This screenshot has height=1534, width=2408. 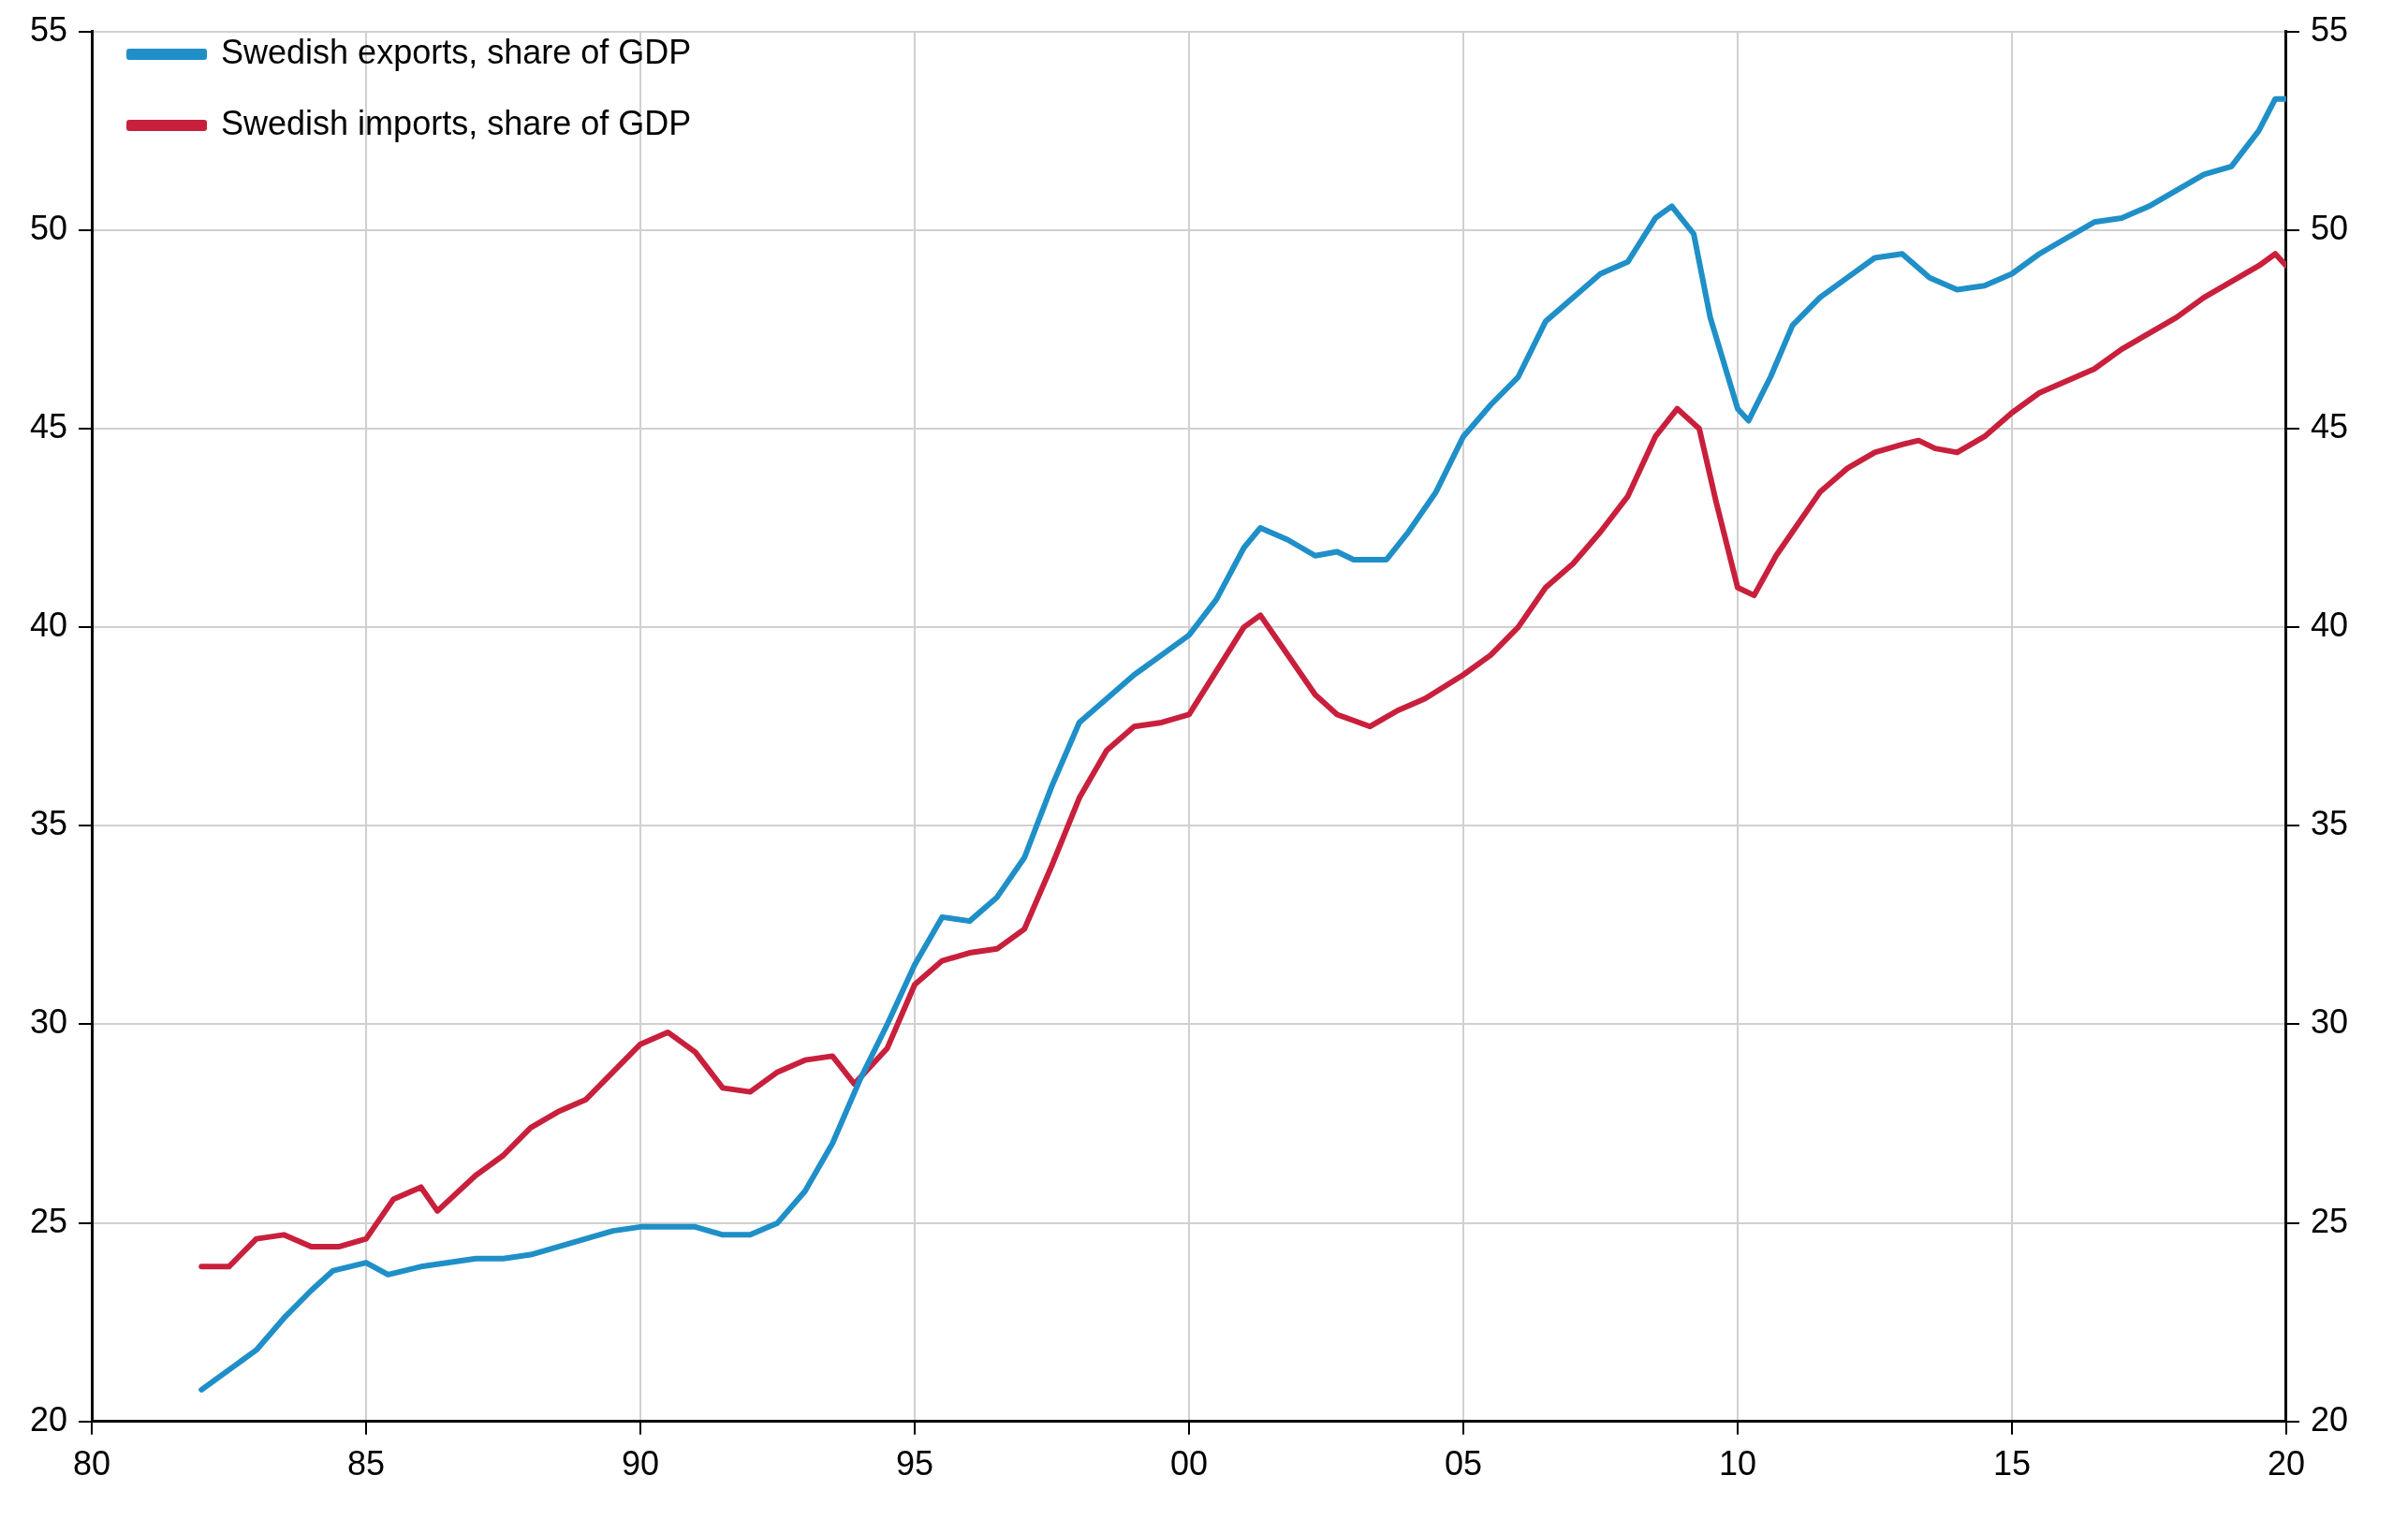 I want to click on y2-tick-label: 55, so click(x=2329, y=29).